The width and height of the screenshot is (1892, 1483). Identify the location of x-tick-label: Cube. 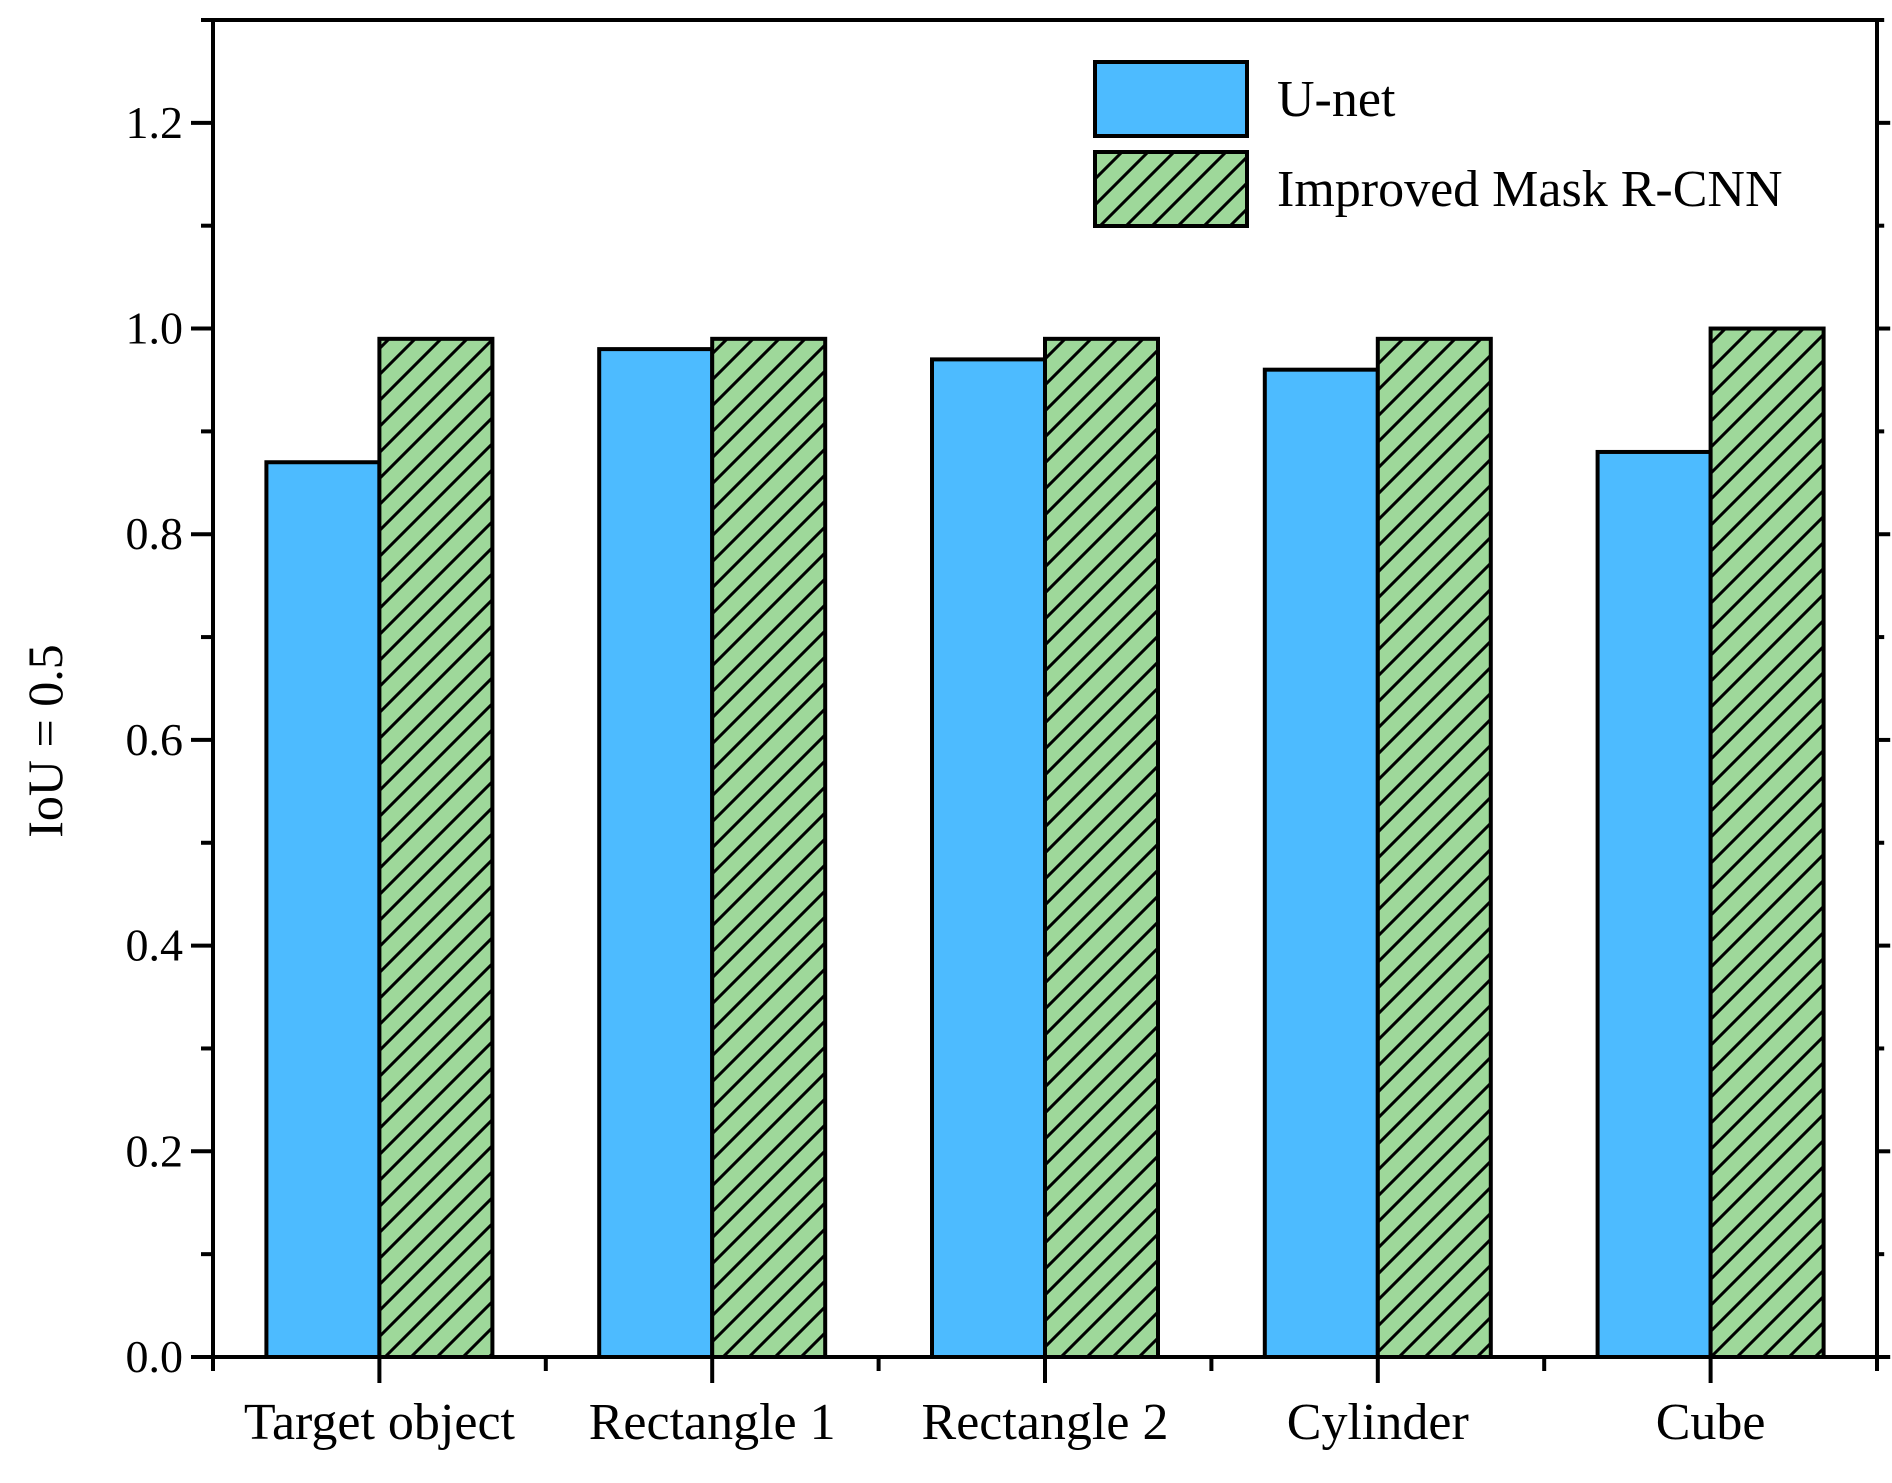
(1711, 1422).